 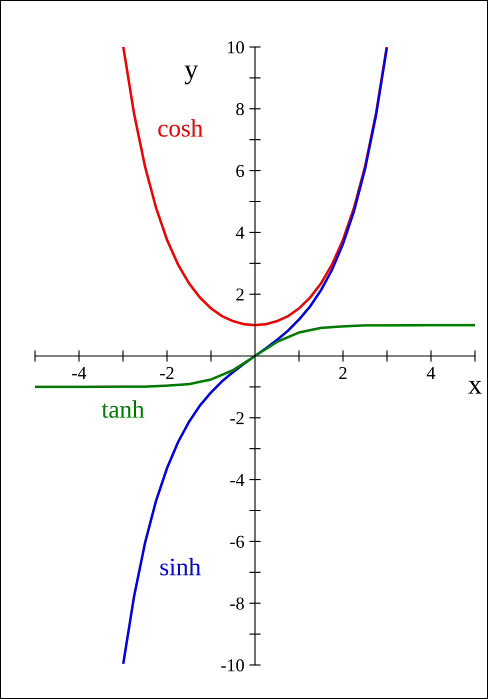 I want to click on y-tick-label: 6, so click(x=240, y=171).